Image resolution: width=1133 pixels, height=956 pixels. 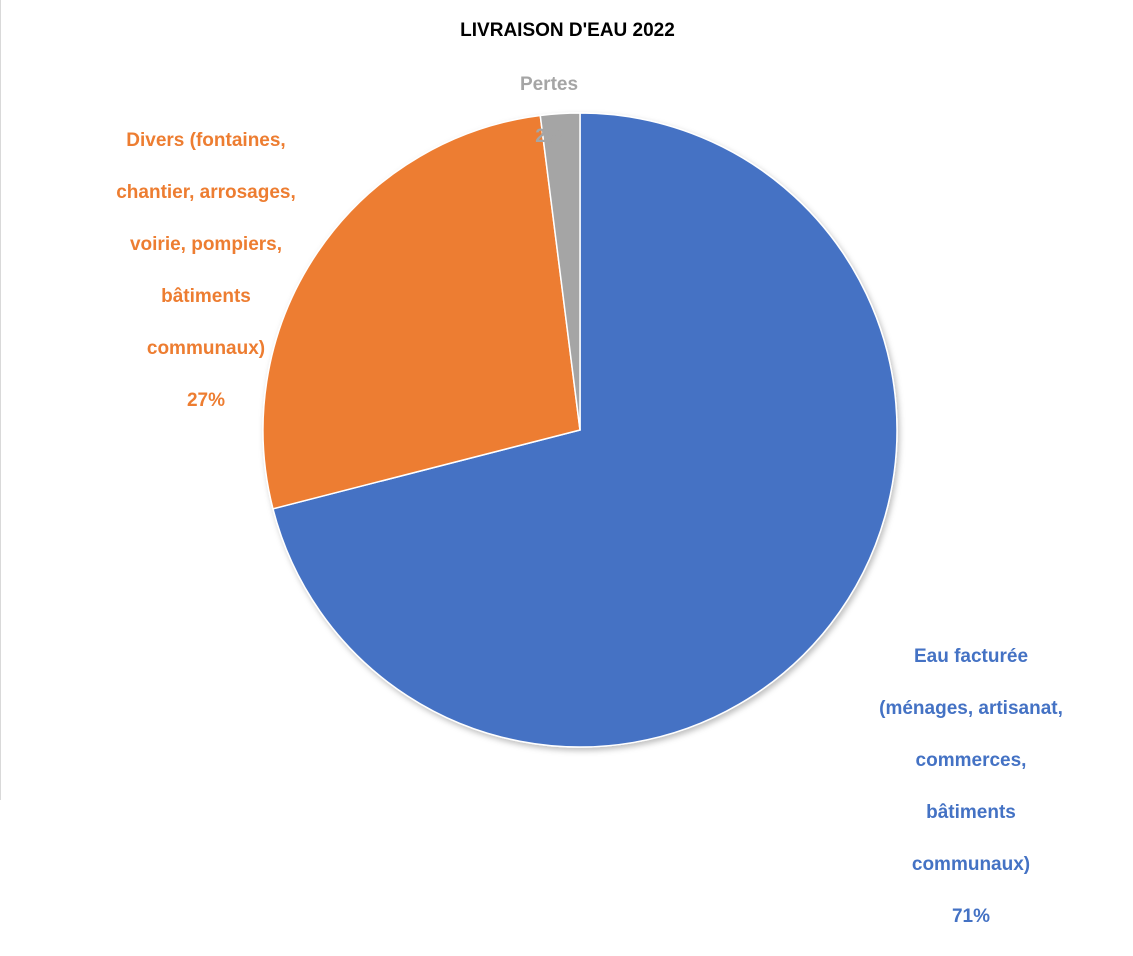 What do you see at coordinates (971, 760) in the screenshot?
I see `slice-label-eau-facturee-line-3: commerces,` at bounding box center [971, 760].